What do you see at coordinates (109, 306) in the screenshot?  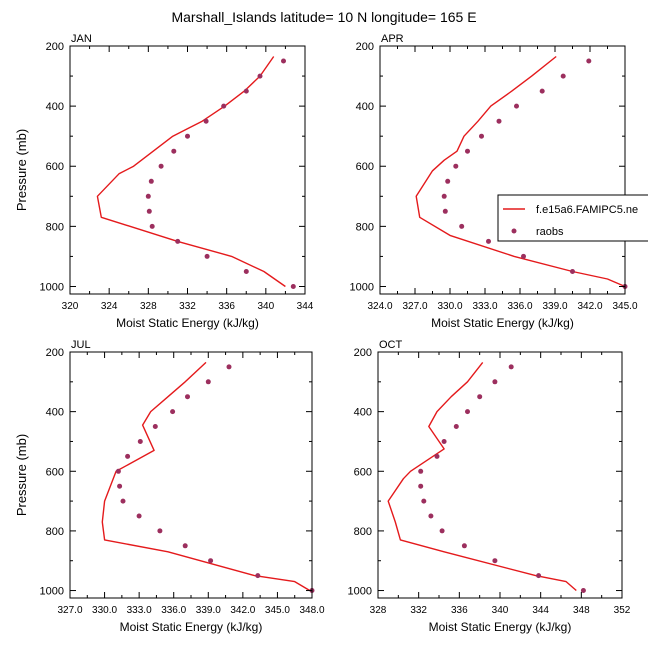 I see `x-tick-label: 324` at bounding box center [109, 306].